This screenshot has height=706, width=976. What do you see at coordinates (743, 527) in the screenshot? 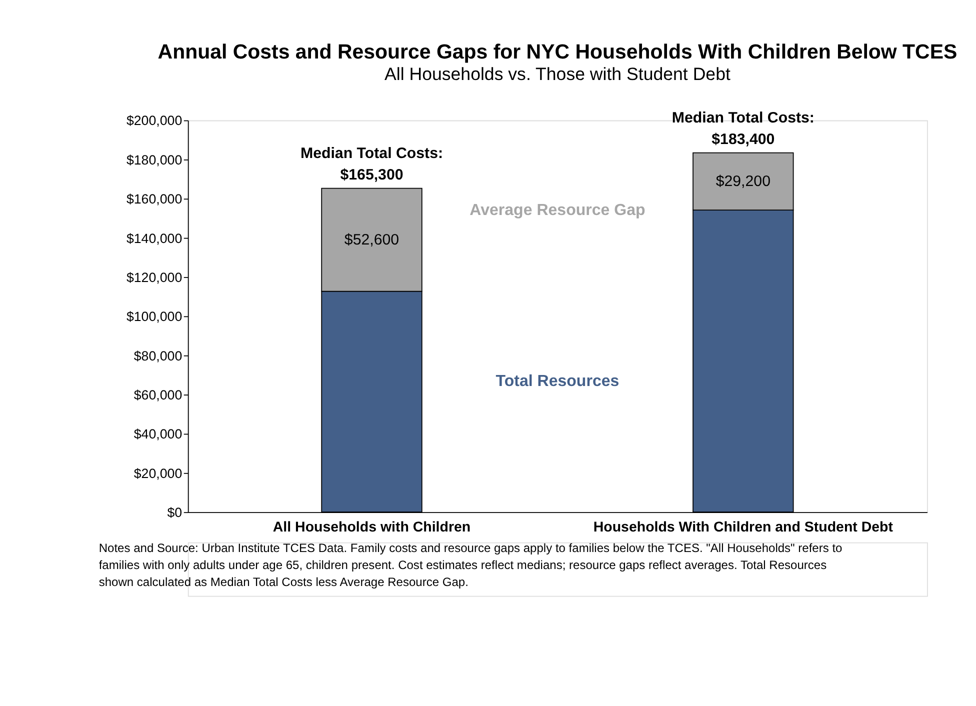
I see `x-tick-label: Households With Children and Student Debt` at bounding box center [743, 527].